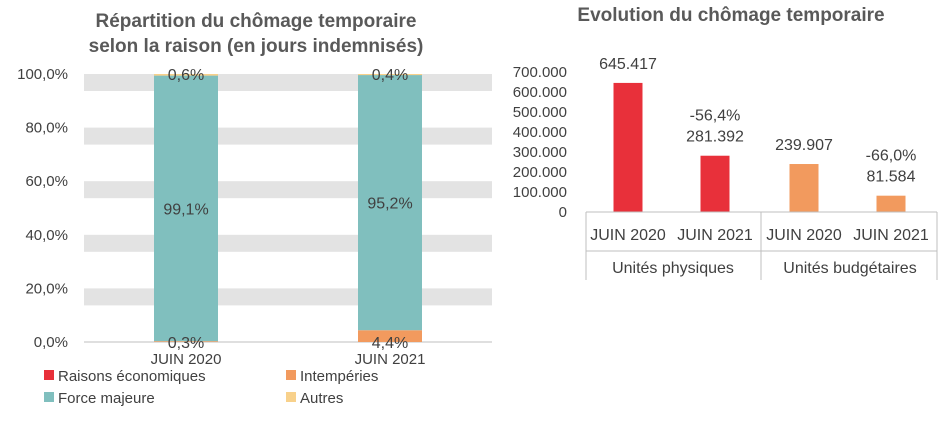 This screenshot has width=945, height=438. What do you see at coordinates (715, 116) in the screenshot?
I see `change-label: -56,4%` at bounding box center [715, 116].